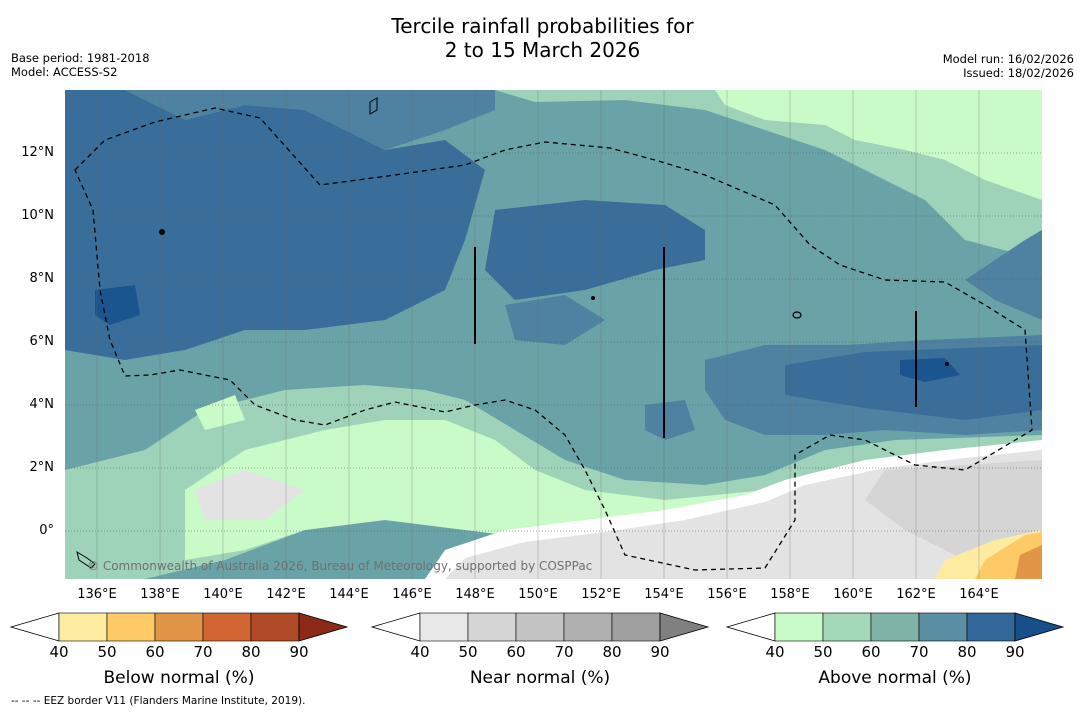 The height and width of the screenshot is (713, 1085). Describe the element at coordinates (42, 278) in the screenshot. I see `lat-label: 8°N` at that location.